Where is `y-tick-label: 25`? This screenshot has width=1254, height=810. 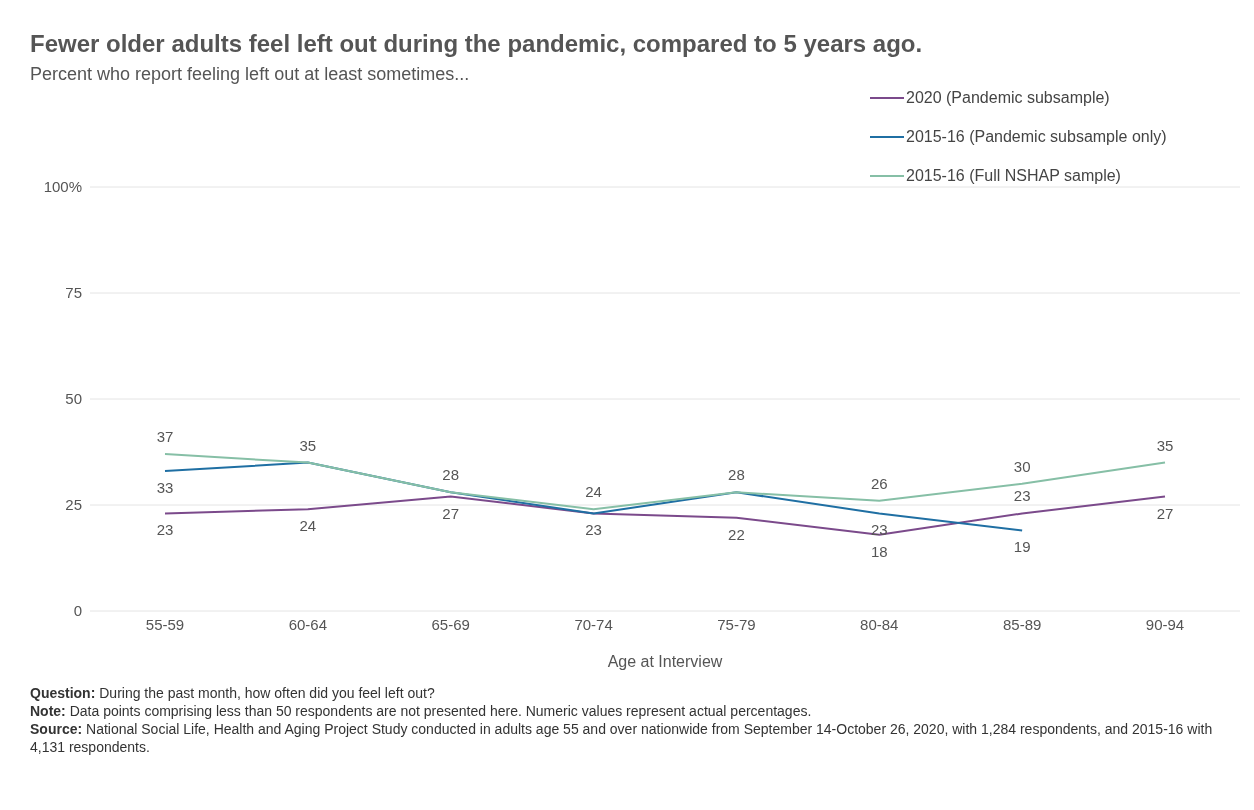
y-tick-label: 25 is located at coordinates (73, 505).